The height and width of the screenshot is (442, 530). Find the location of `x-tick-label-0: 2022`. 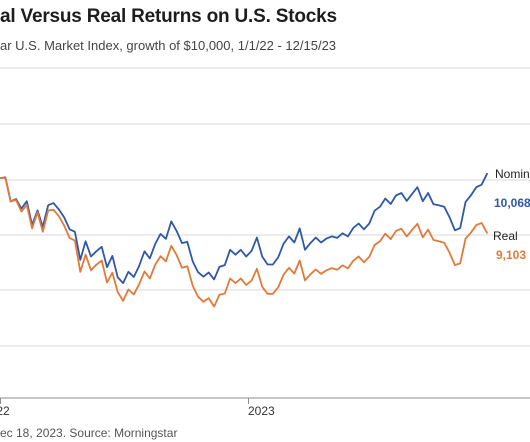

x-tick-label-0: 2022 is located at coordinates (5, 411).